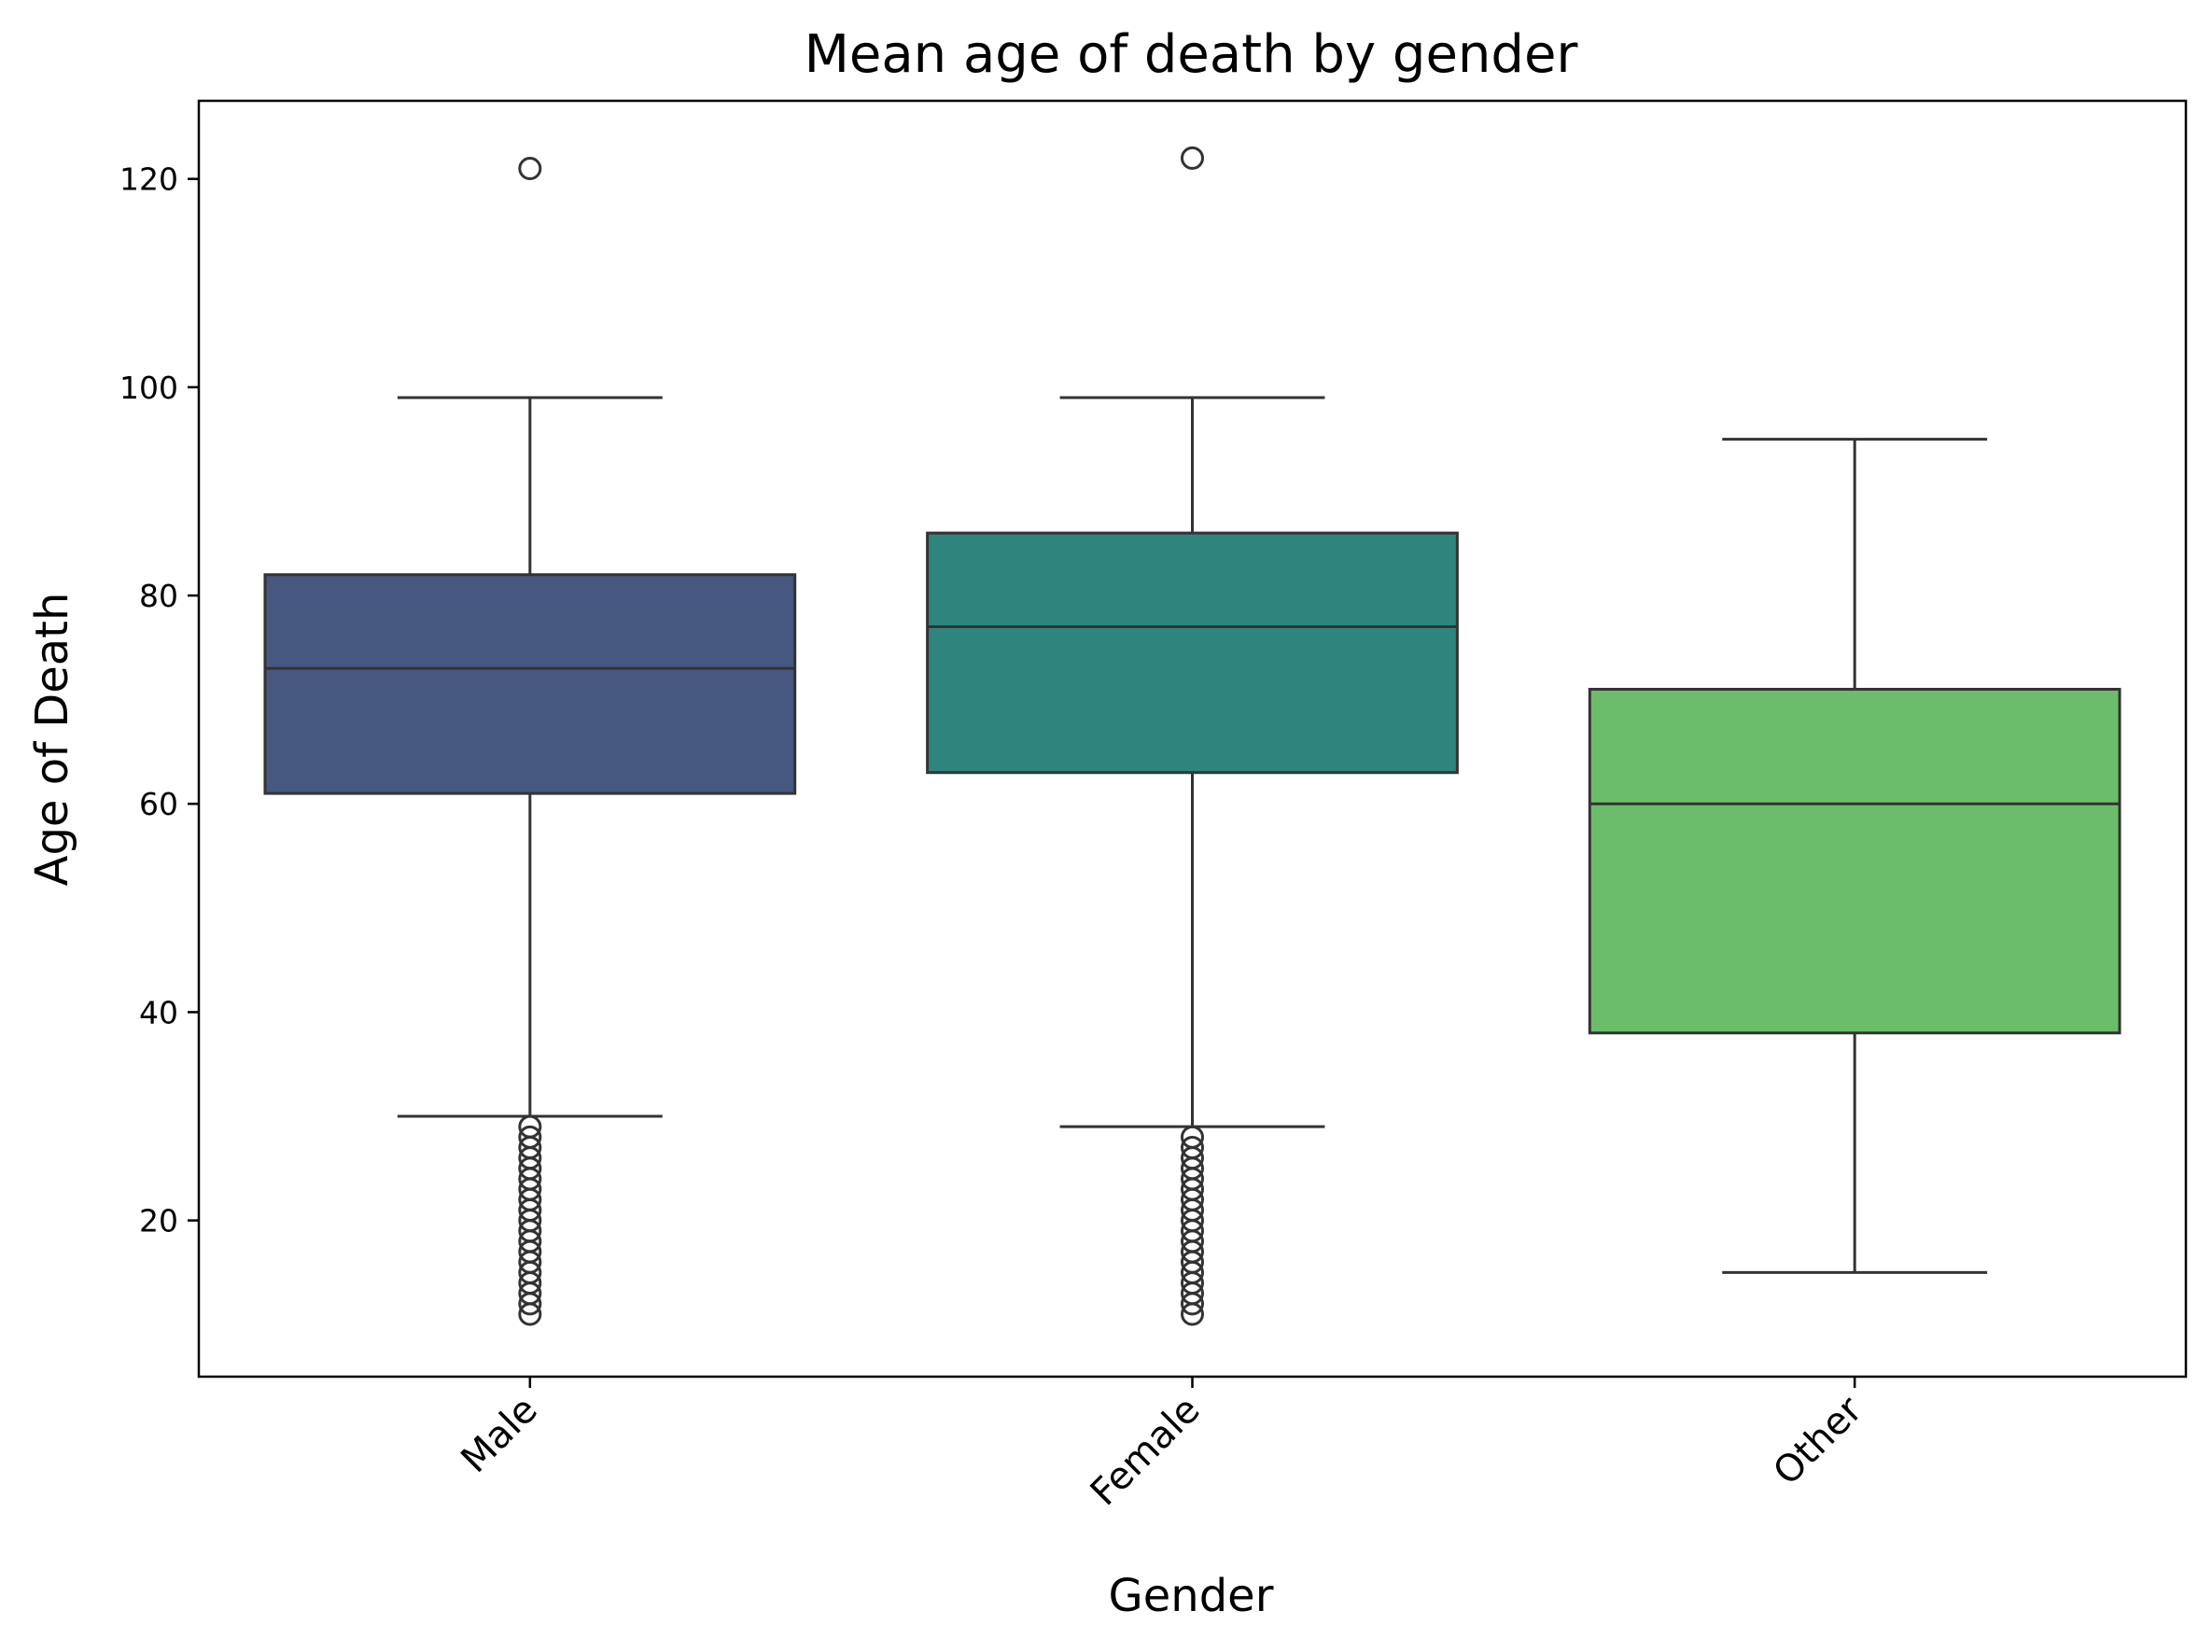  Describe the element at coordinates (1192, 54) in the screenshot. I see `chart-title: Mean age of death by gender` at that location.